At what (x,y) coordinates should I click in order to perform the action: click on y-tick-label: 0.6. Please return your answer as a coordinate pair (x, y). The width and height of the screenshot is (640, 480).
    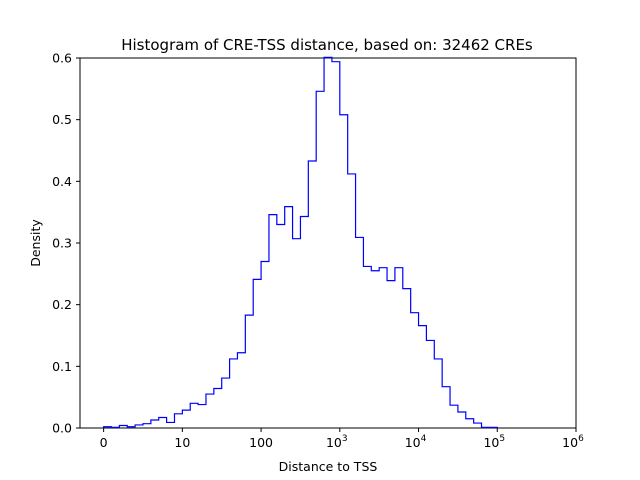
    Looking at the image, I should click on (62, 58).